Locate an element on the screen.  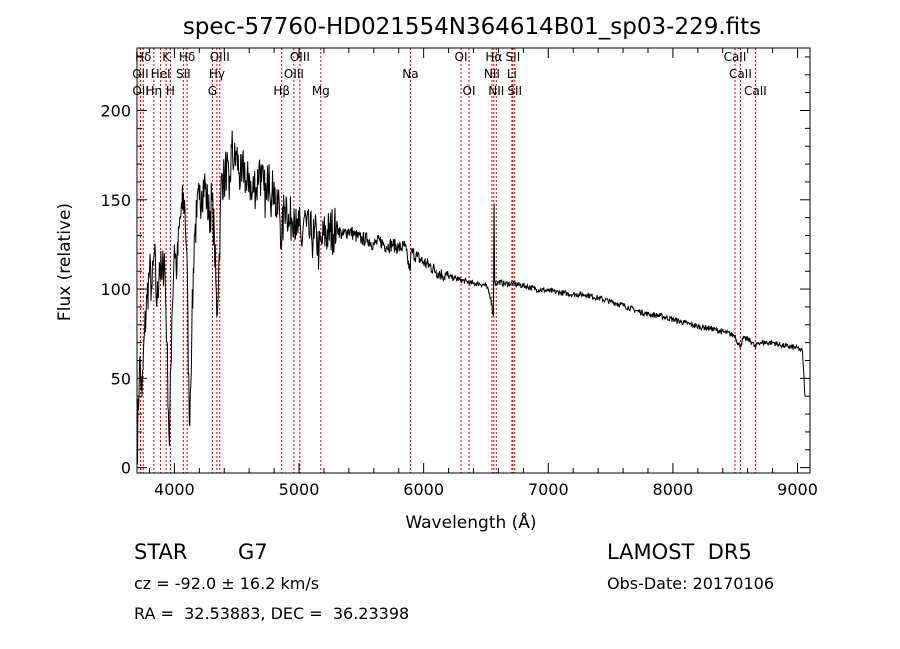
line-label: Hα is located at coordinates (493, 57).